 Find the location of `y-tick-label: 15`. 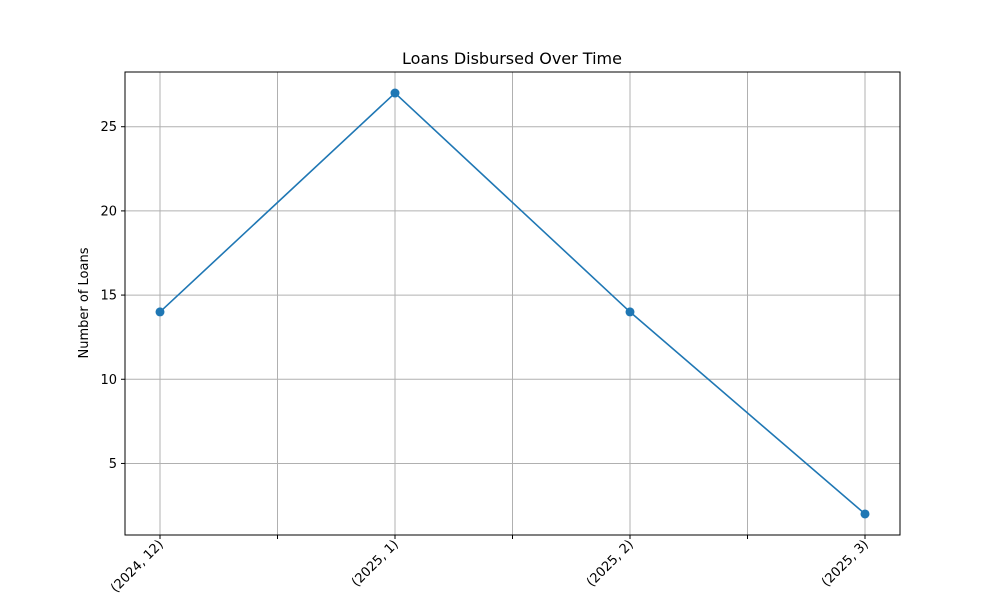

y-tick-label: 15 is located at coordinates (108, 296).